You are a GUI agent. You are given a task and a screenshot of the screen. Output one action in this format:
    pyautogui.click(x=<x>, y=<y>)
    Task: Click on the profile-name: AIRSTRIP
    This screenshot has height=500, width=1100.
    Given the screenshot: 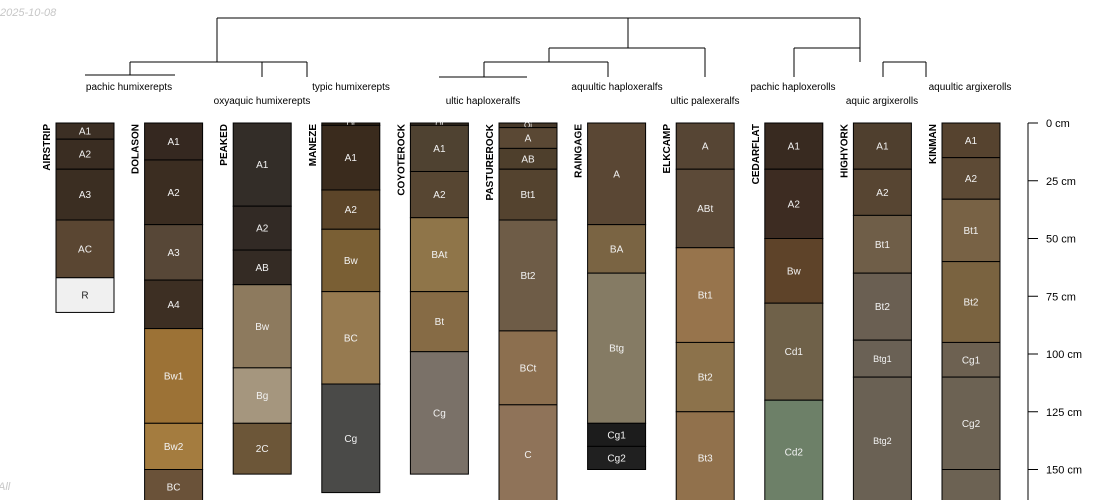 What is the action you would take?
    pyautogui.click(x=47, y=147)
    